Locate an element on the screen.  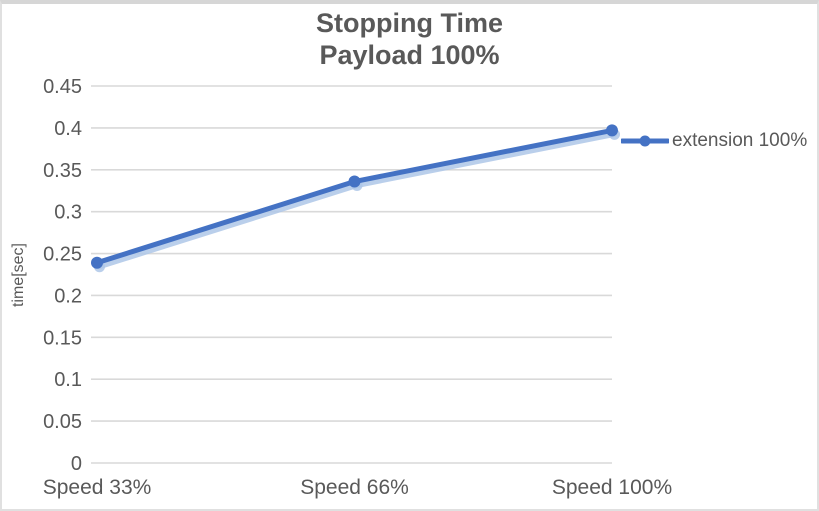
y-tick-label: 0.45 is located at coordinates (62, 87).